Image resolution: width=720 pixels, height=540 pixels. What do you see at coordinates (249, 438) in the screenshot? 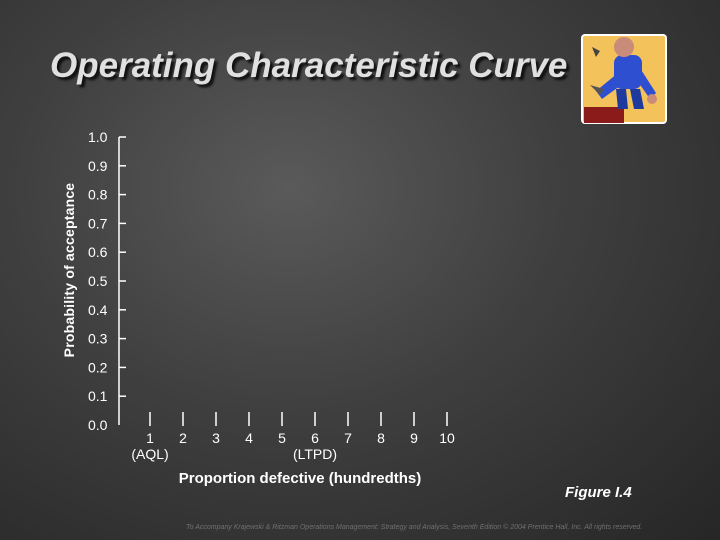
I see `x-tick-label: 4` at bounding box center [249, 438].